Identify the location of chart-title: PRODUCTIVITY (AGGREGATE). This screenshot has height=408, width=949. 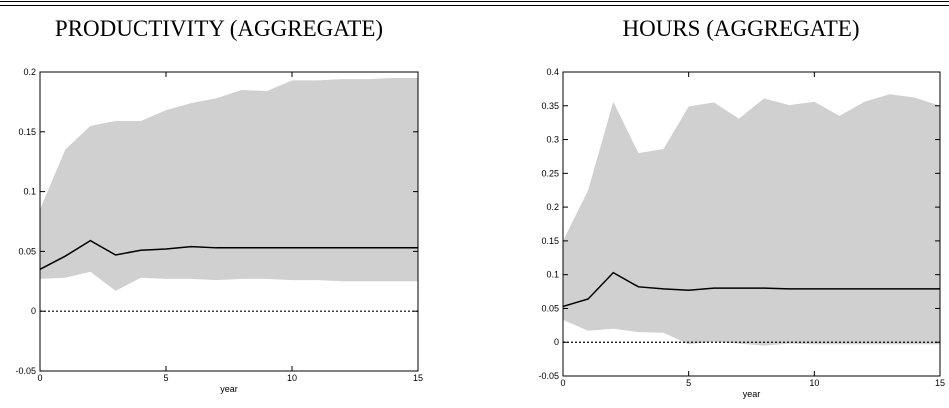
(219, 28).